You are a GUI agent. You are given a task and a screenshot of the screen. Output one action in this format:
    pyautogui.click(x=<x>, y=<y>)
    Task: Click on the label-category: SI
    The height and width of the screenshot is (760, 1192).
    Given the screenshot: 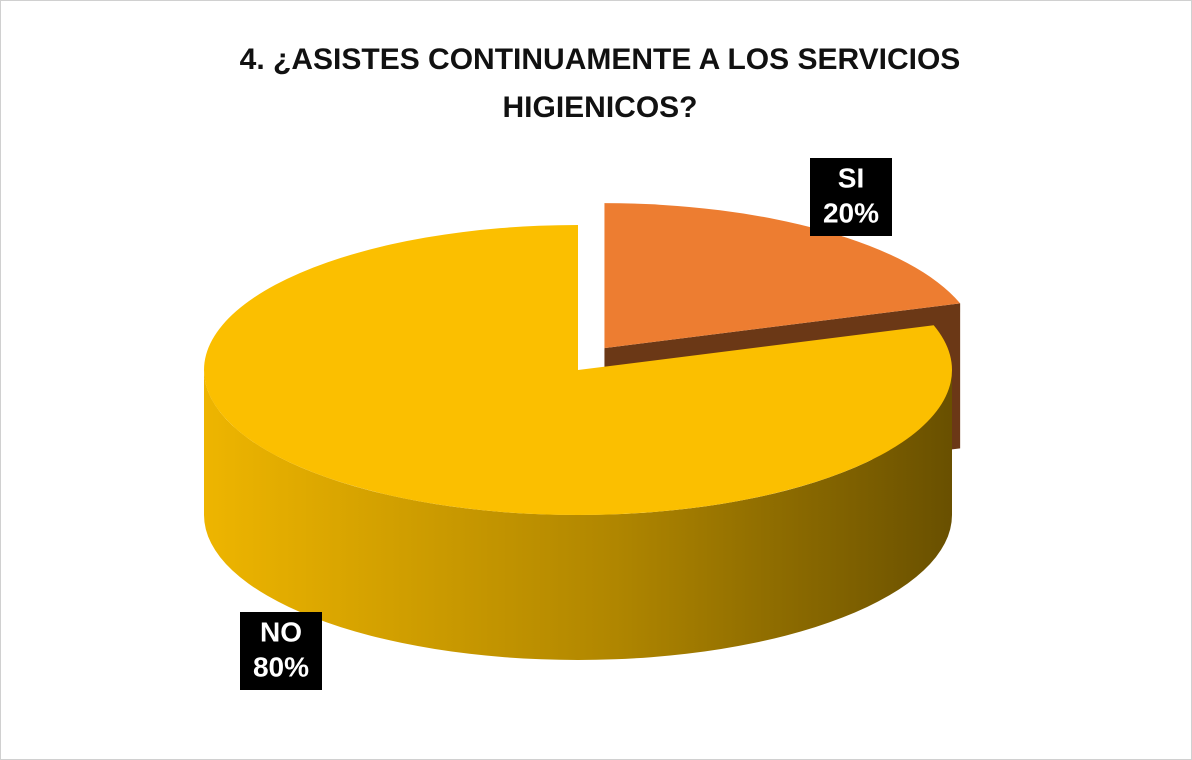 What is the action you would take?
    pyautogui.click(x=851, y=177)
    